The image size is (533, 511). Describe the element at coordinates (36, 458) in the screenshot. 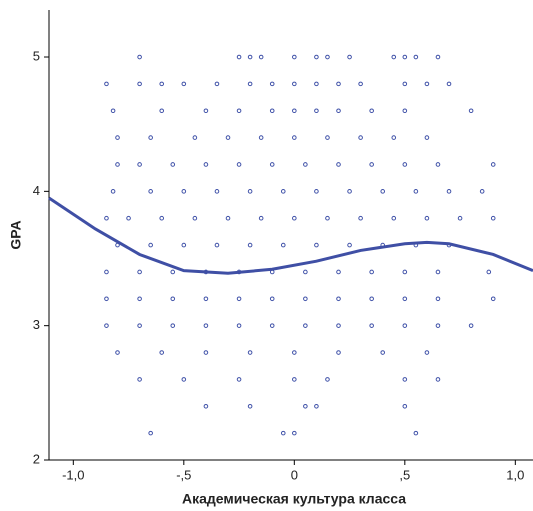

I see `y-tick-label: 2` at that location.